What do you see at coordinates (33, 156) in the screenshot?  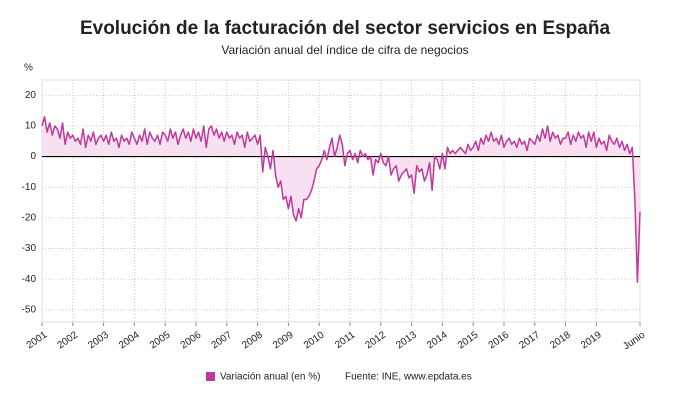 I see `y-tick-label: 0` at bounding box center [33, 156].